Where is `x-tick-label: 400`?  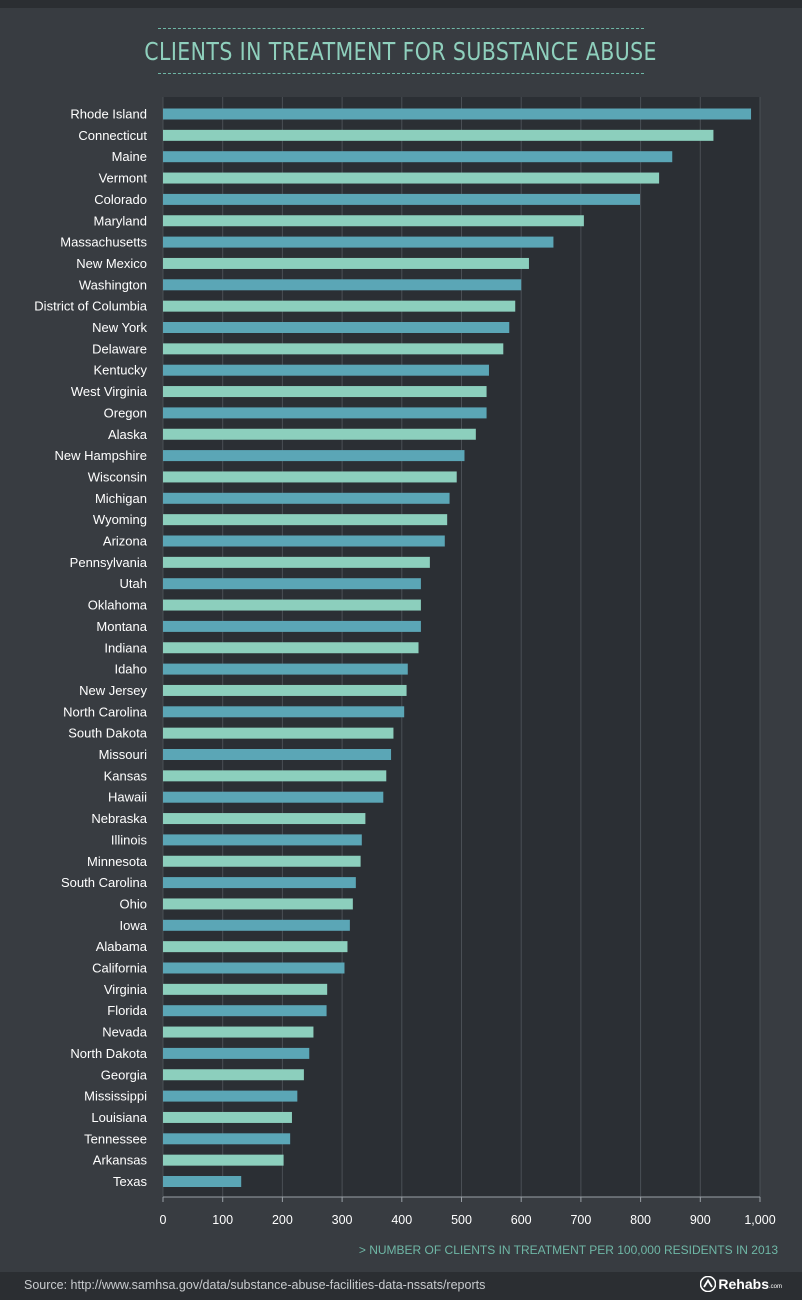
x-tick-label: 400 is located at coordinates (401, 1220).